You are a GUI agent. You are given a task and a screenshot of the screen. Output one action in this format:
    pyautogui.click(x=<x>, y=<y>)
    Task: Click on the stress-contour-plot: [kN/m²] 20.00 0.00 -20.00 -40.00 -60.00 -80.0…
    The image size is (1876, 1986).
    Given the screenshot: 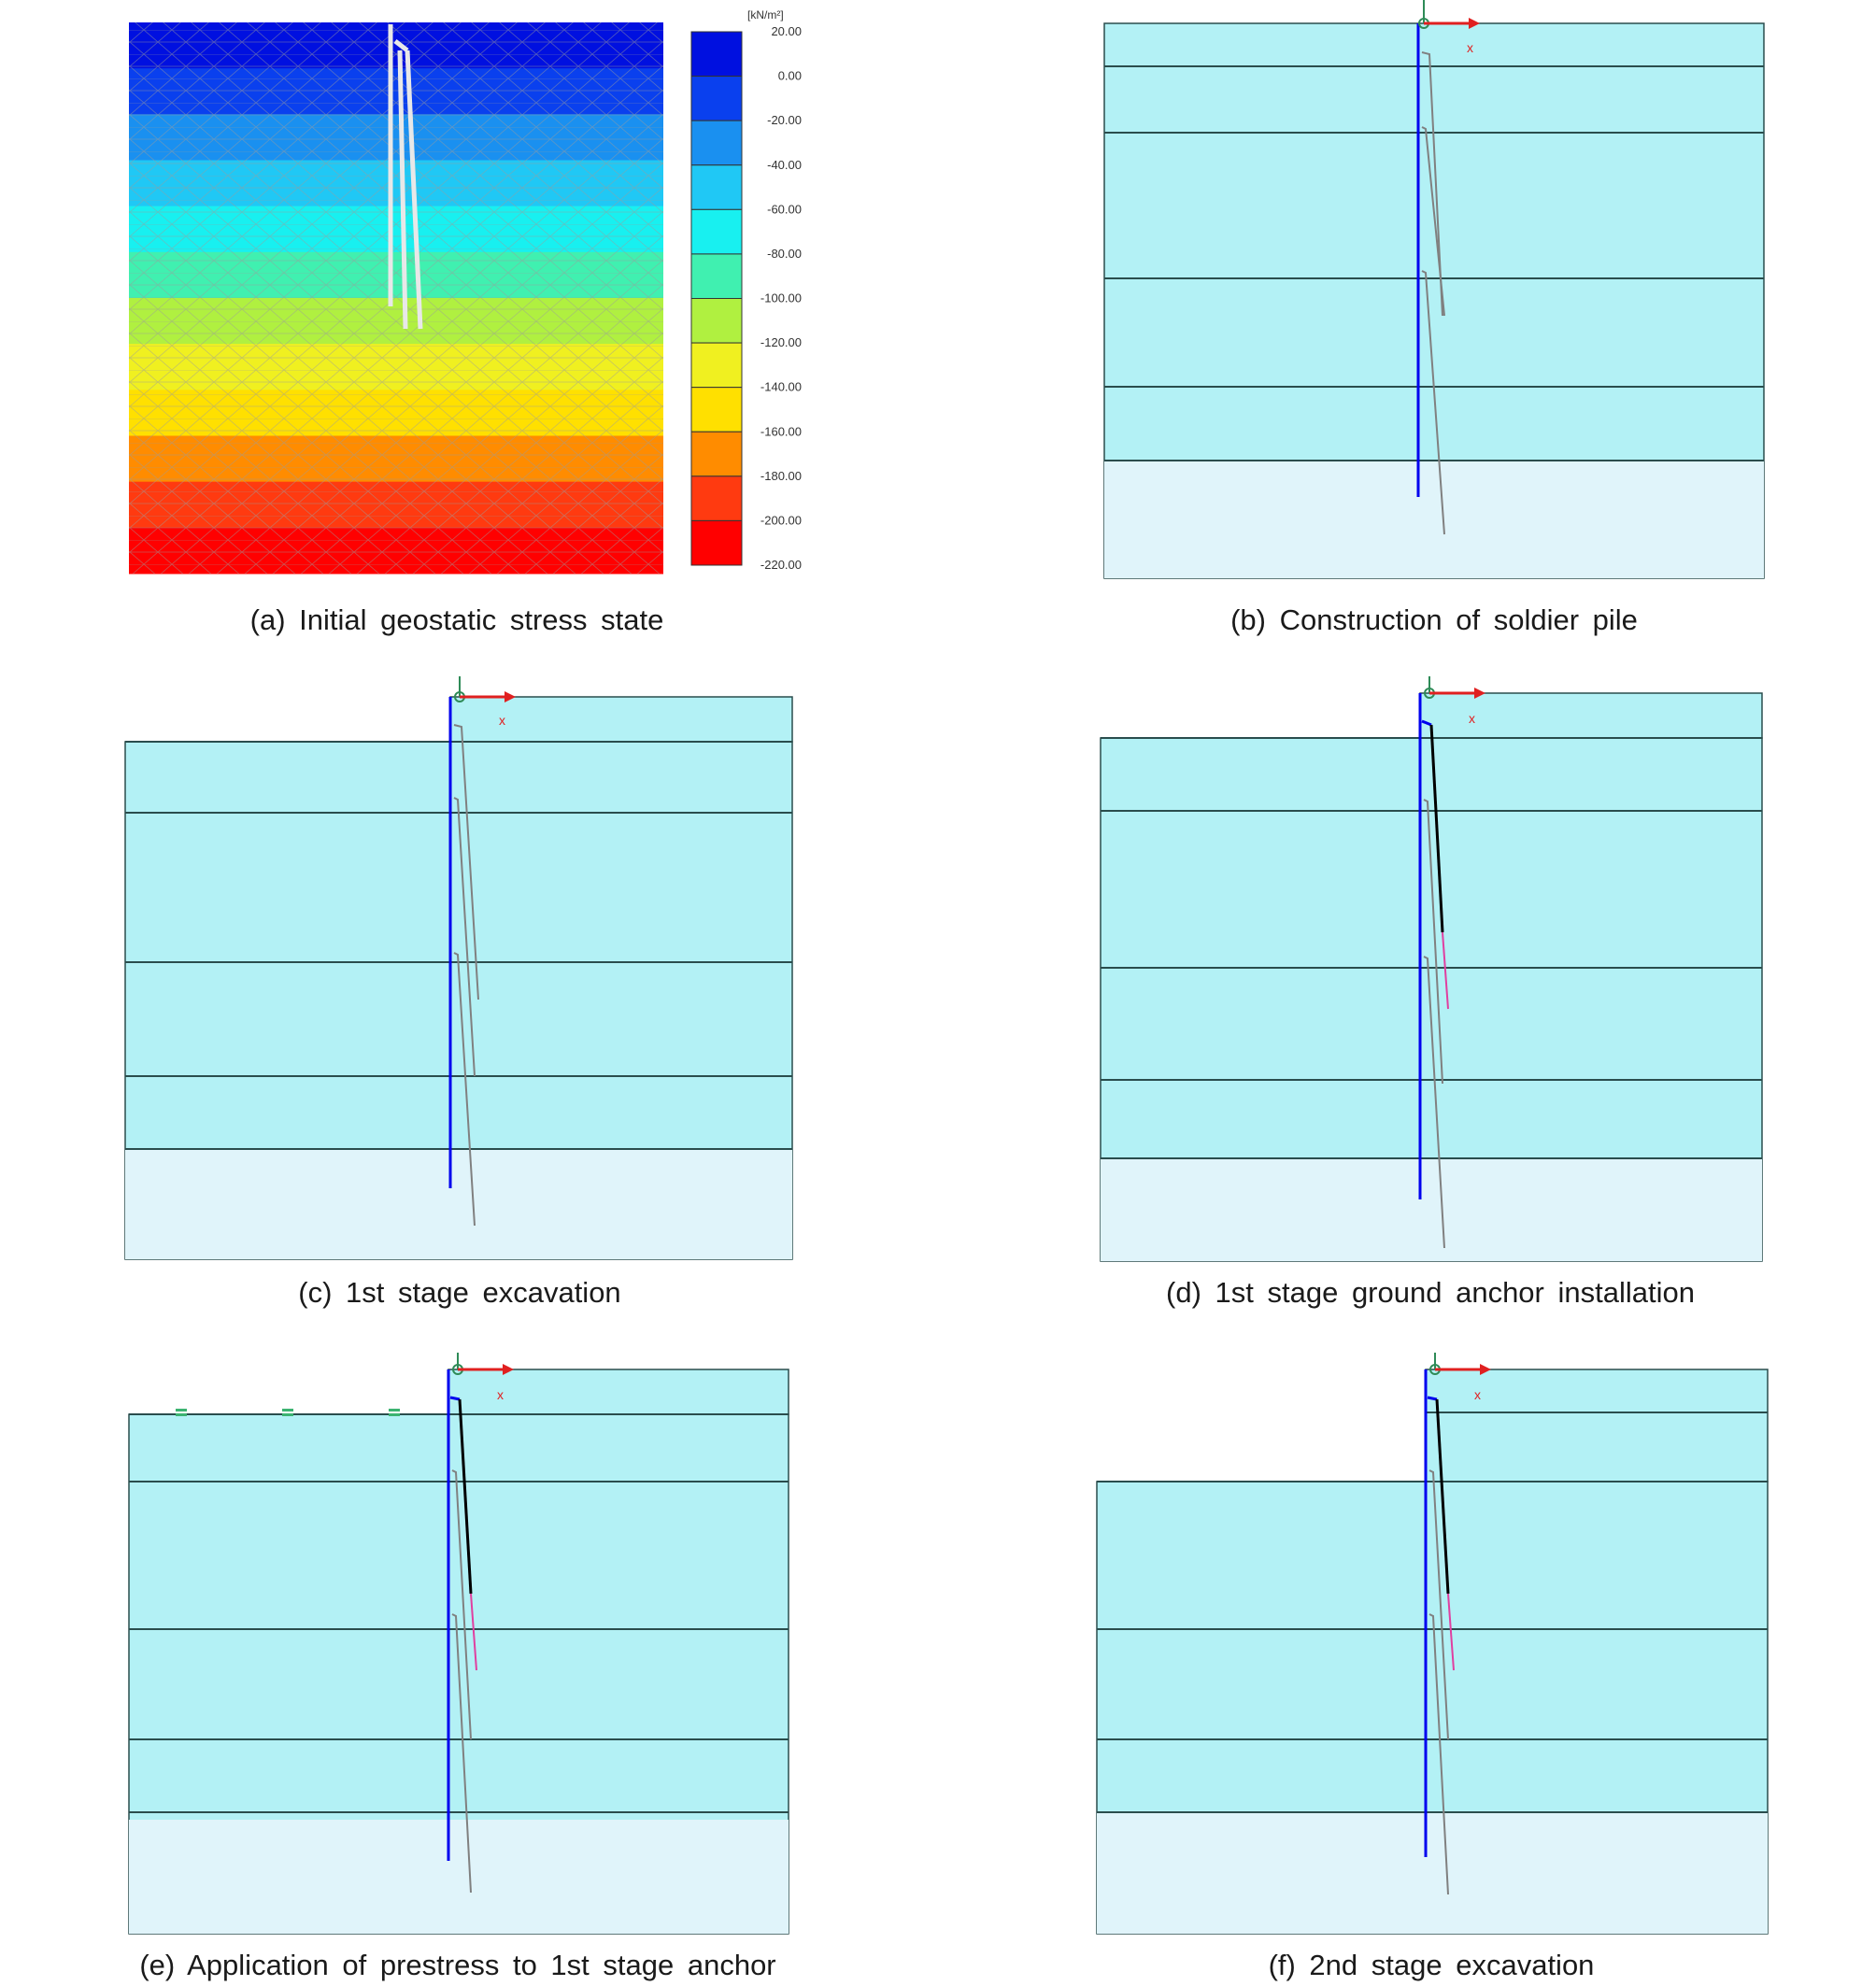 What is the action you would take?
    pyautogui.click(x=465, y=291)
    